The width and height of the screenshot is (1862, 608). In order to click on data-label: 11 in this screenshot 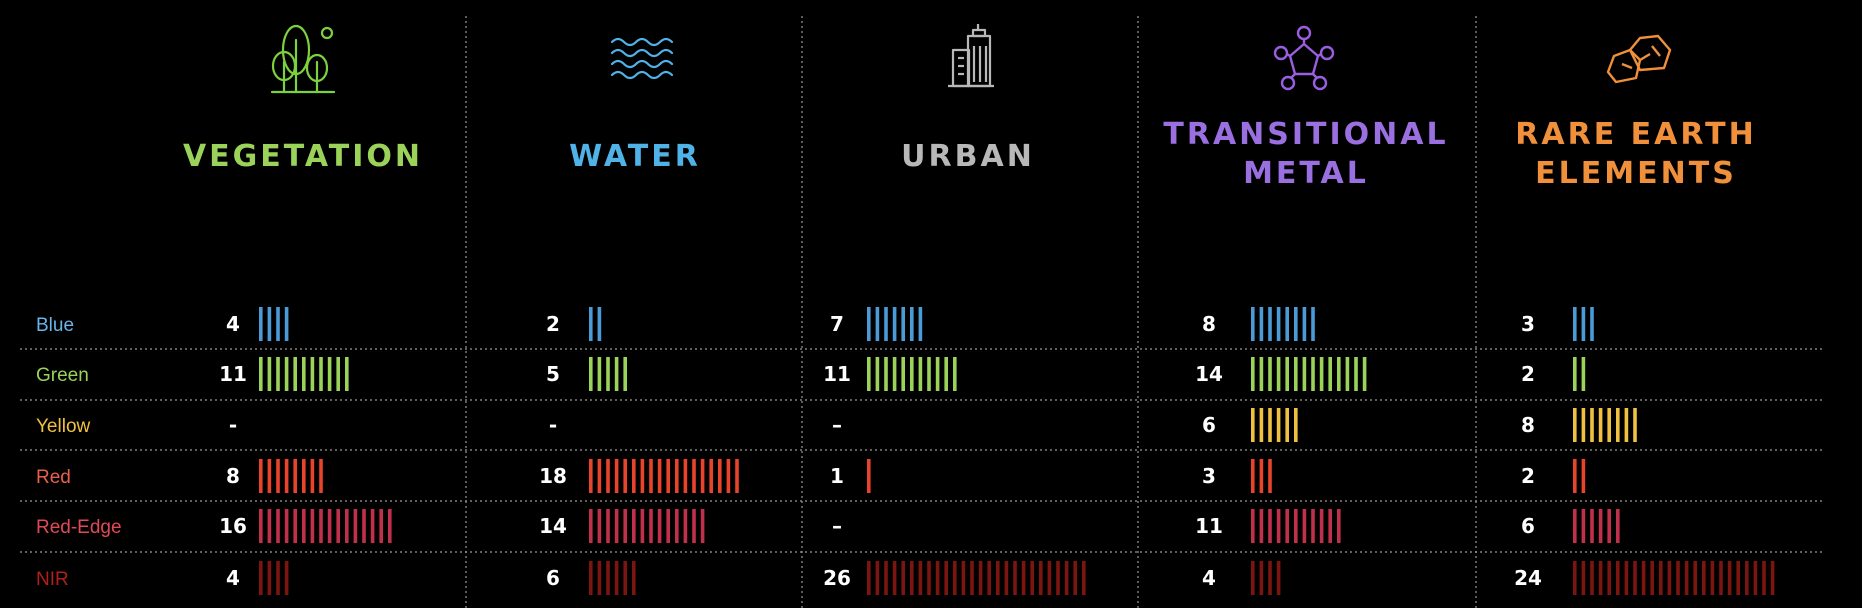, I will do `click(233, 374)`.